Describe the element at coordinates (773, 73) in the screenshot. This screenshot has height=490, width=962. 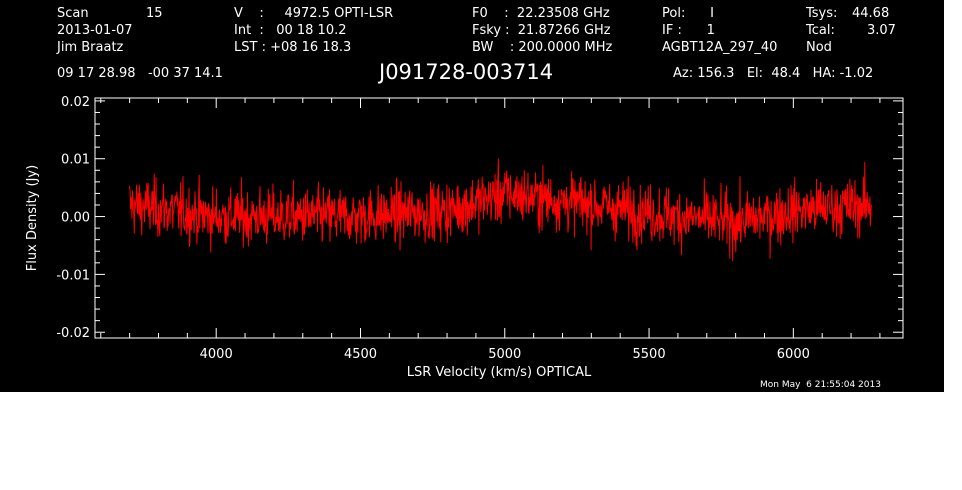
I see `pointing-info: Az: 156.3 El: 48.4 HA: -1.02` at that location.